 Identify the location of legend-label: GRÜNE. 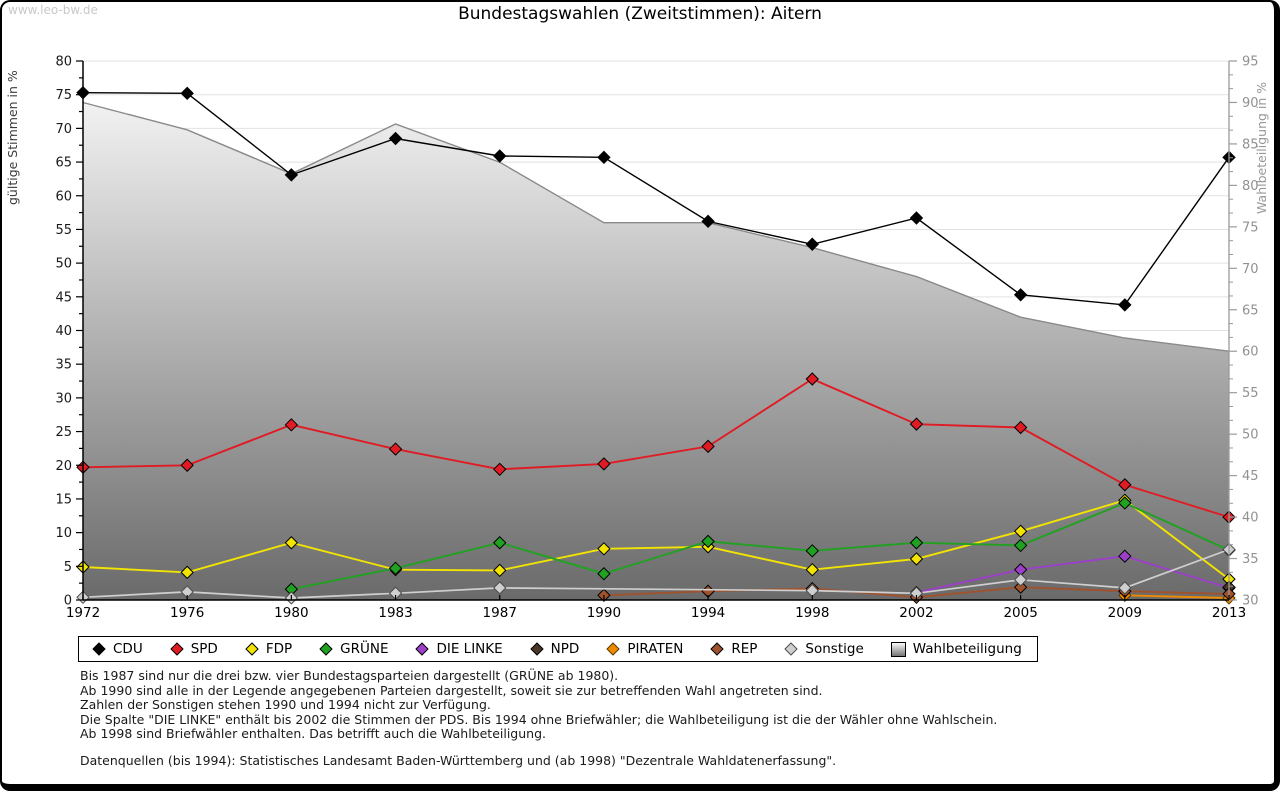
(364, 649).